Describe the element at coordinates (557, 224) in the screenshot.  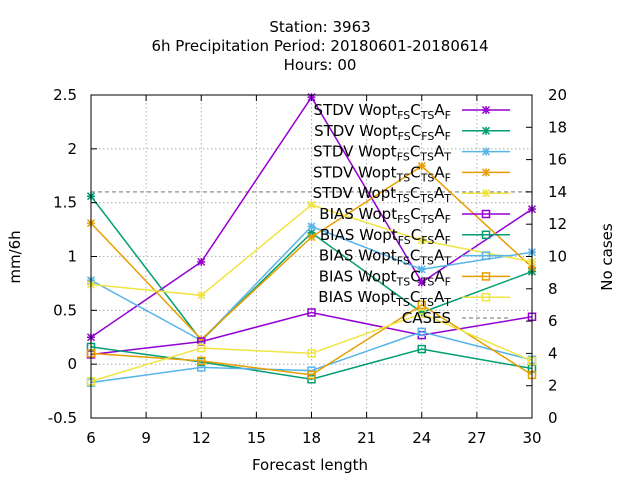
I see `y2-tick-label: 12` at that location.